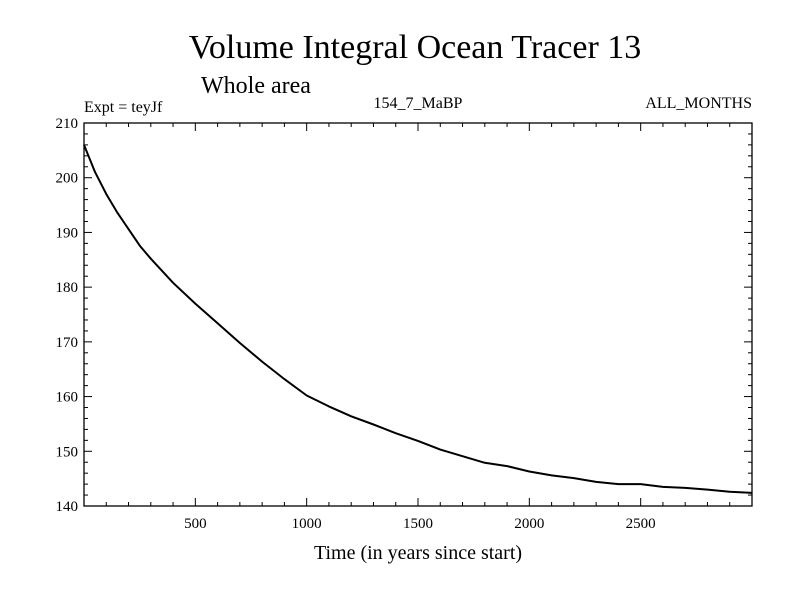 Image resolution: width=800 pixels, height=605 pixels. I want to click on x-axis-label: Time (in years since start), so click(418, 553).